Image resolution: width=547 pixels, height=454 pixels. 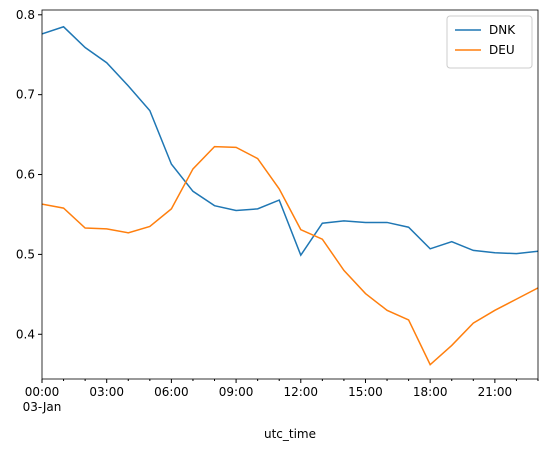 I want to click on y-tick-label: 0.7, so click(x=25, y=95).